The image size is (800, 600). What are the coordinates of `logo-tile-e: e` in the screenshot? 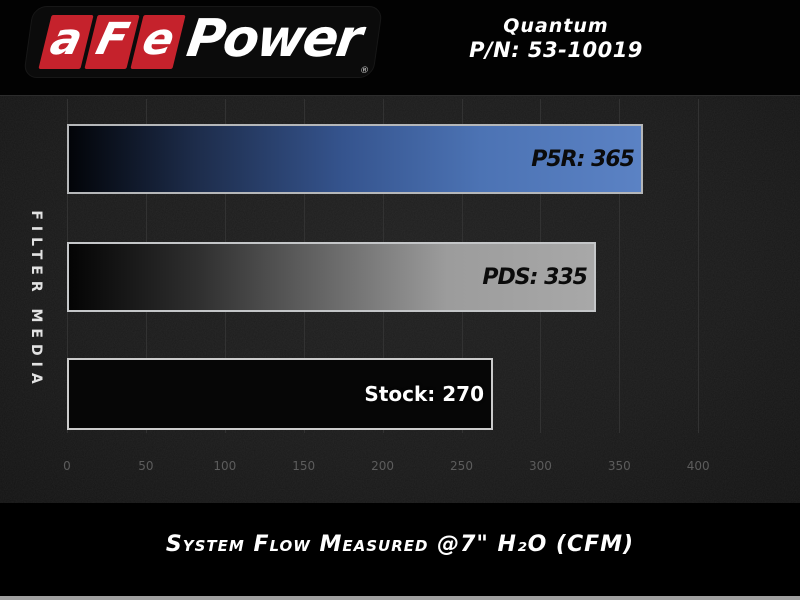 It's located at (158, 41).